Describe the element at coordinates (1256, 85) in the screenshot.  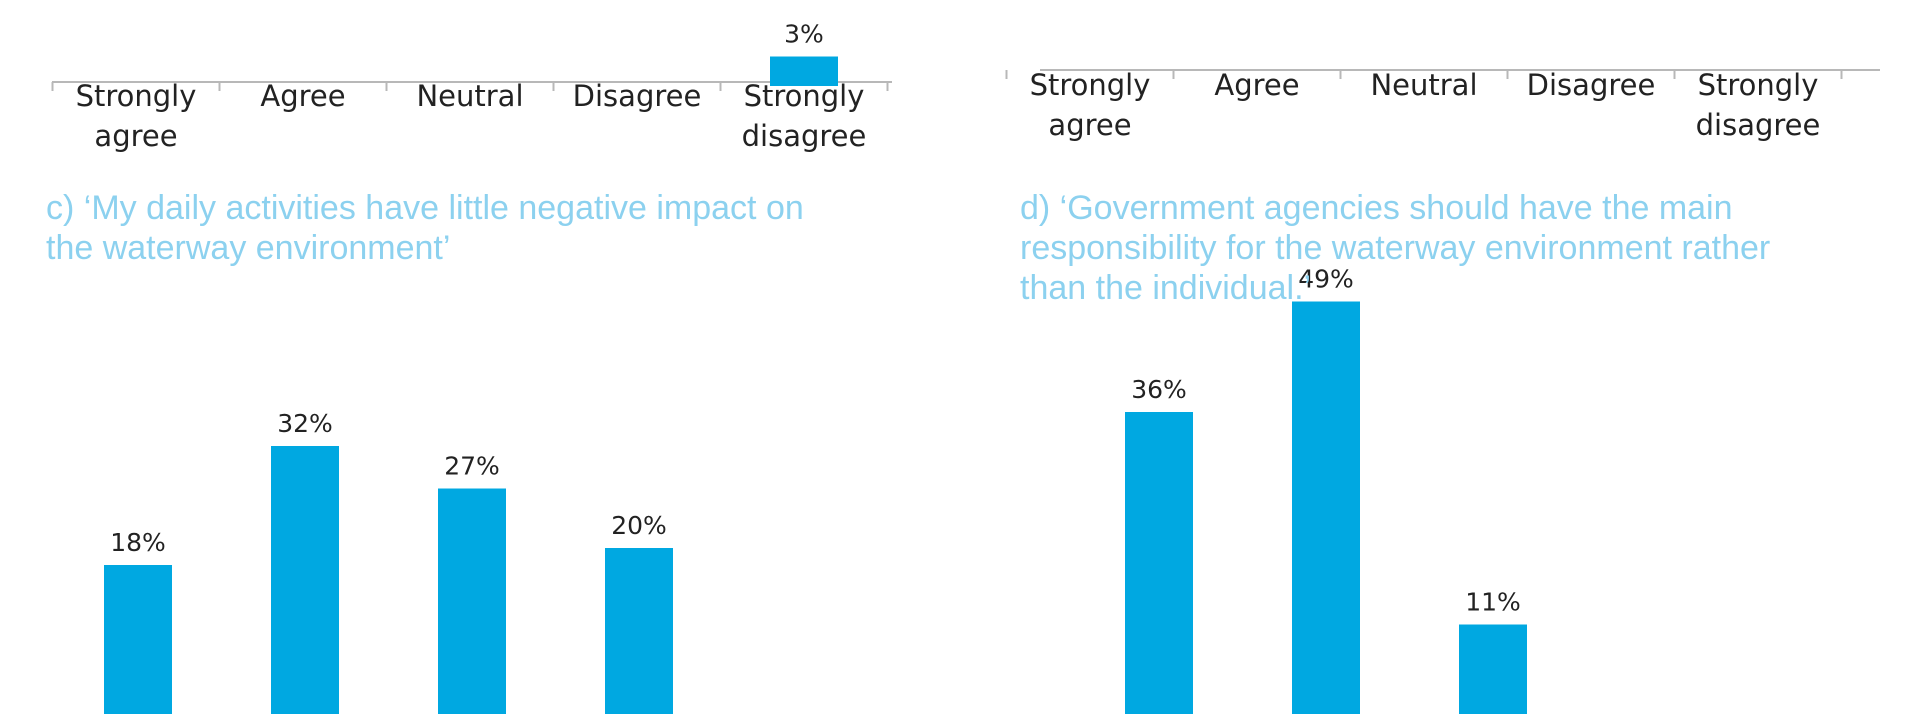
I see `chart-b-category-label: Agree` at that location.